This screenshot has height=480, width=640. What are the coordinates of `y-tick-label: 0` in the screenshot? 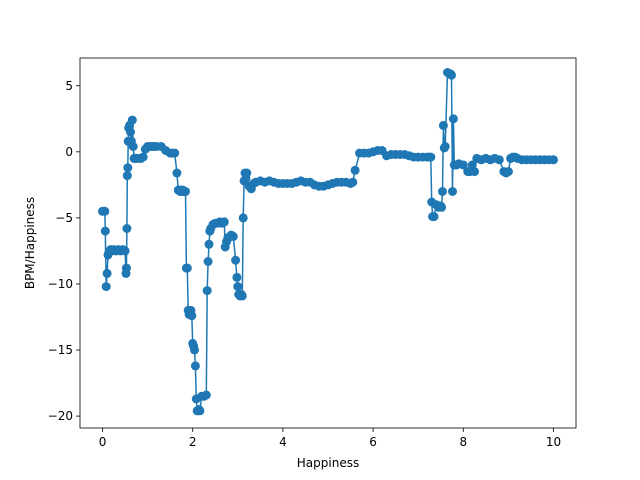 It's located at (69, 152).